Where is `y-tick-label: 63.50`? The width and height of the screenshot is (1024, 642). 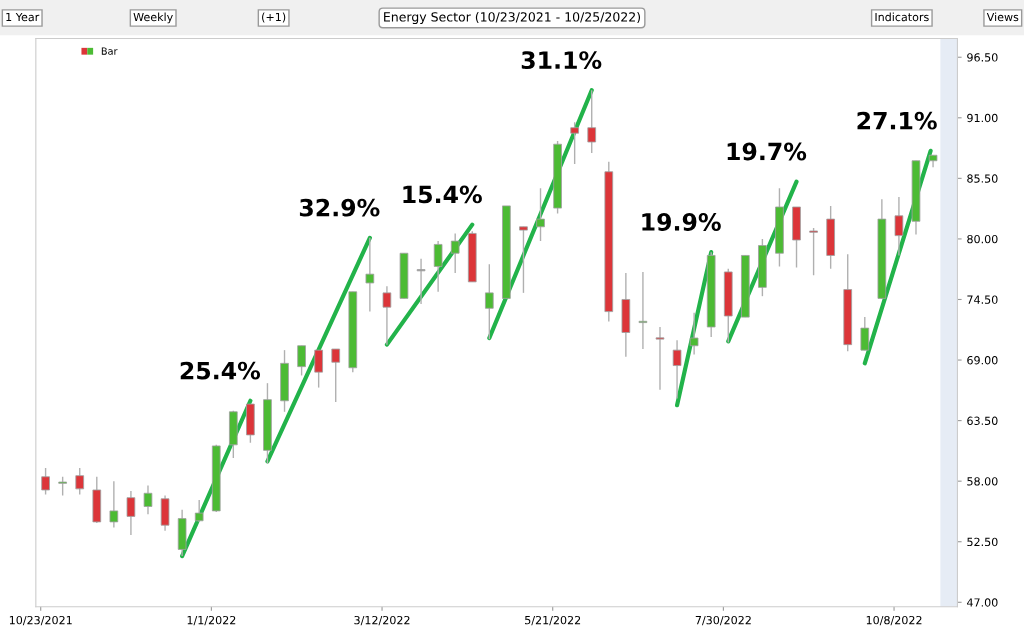
y-tick-label: 63.50 is located at coordinates (982, 420).